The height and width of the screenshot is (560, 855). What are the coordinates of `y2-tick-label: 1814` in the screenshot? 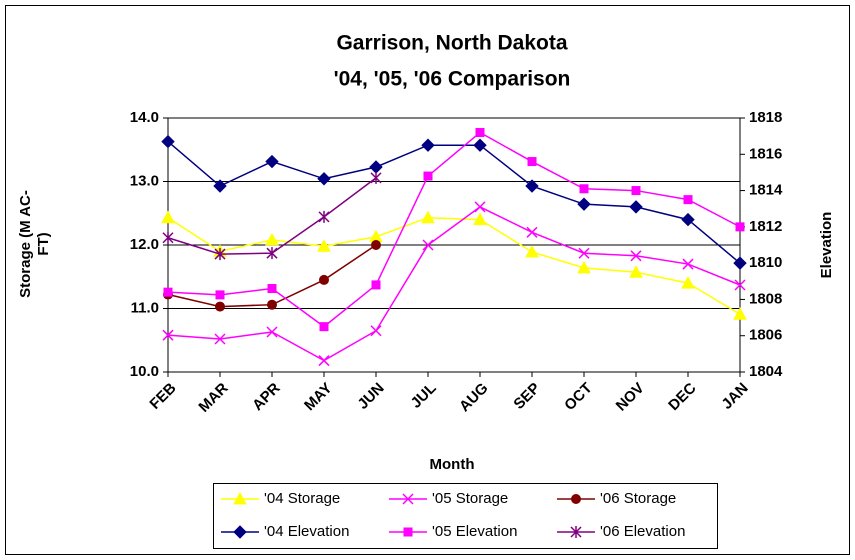 It's located at (766, 190).